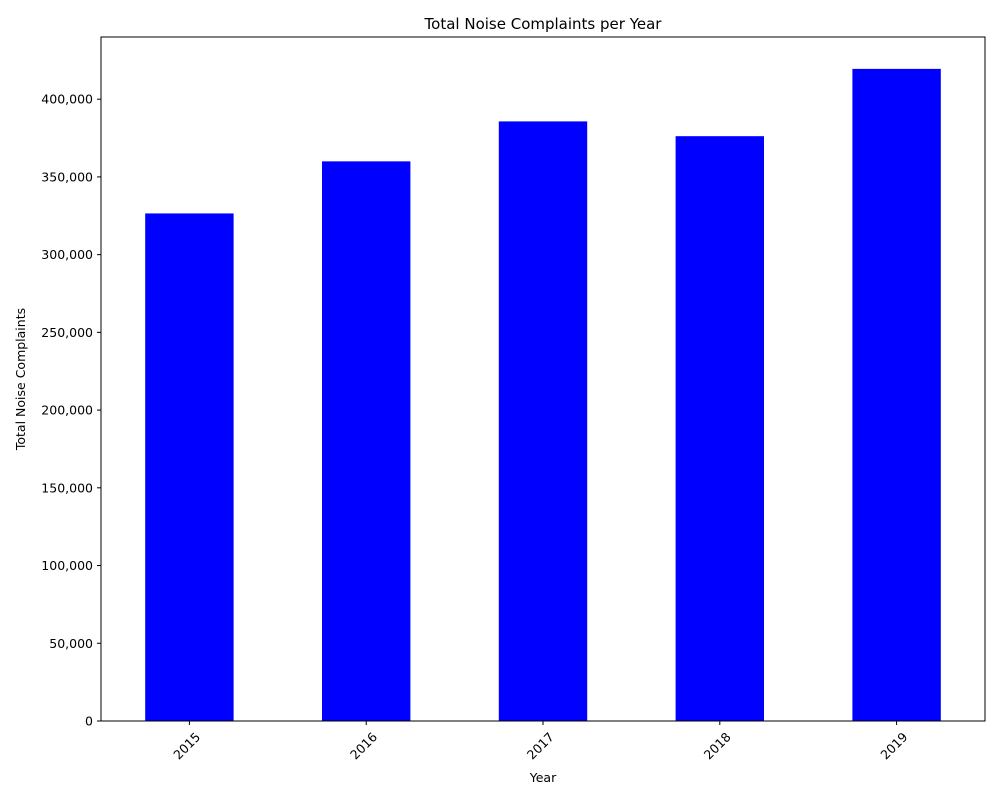  Describe the element at coordinates (543, 24) in the screenshot. I see `chart-title: Total Noise Complaints per Year` at that location.